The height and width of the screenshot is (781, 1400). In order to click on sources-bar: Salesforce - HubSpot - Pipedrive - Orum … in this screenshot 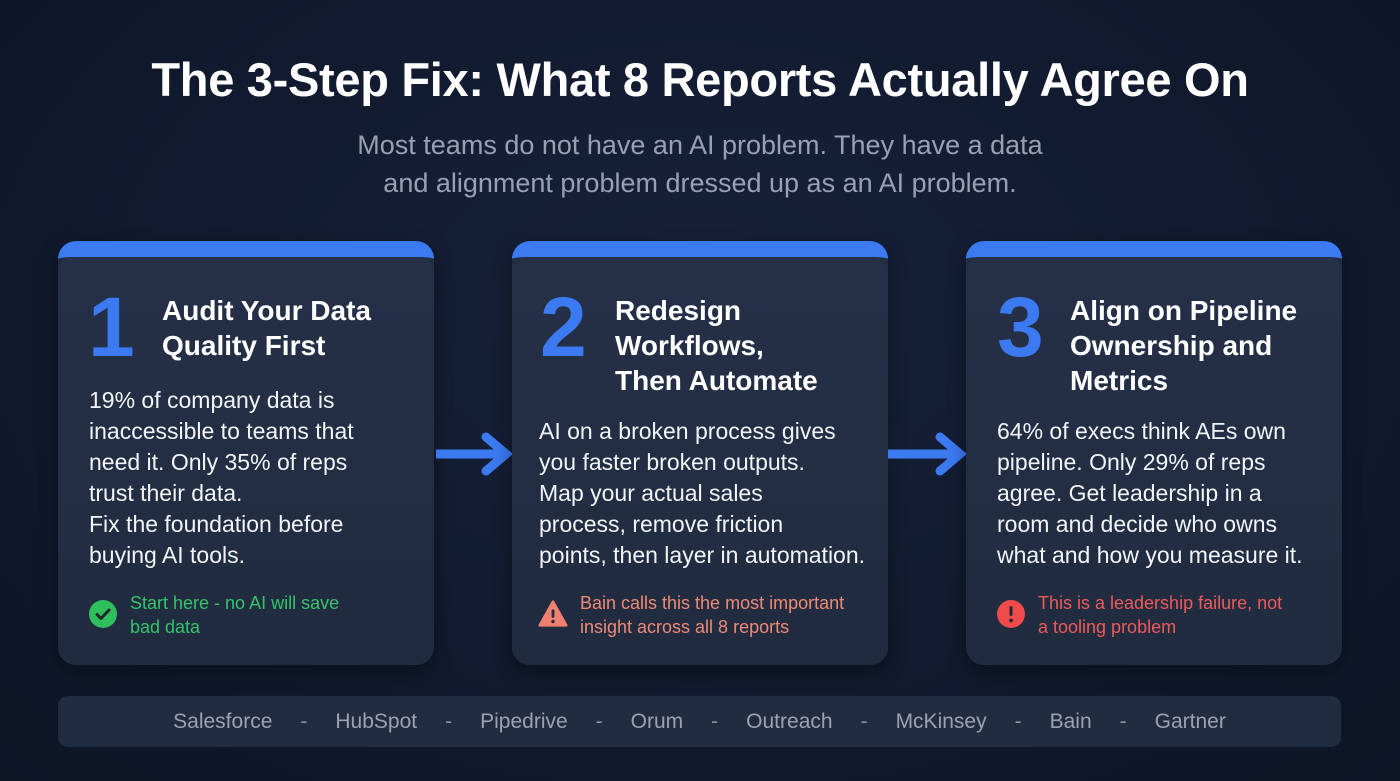, I will do `click(699, 721)`.